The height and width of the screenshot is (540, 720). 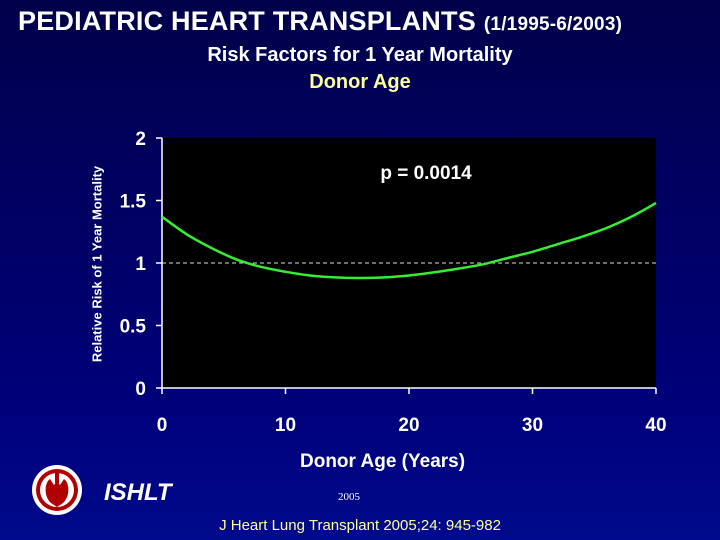 What do you see at coordinates (360, 525) in the screenshot?
I see `citation: J Heart Lung Transplant 2005;24: 945-982` at bounding box center [360, 525].